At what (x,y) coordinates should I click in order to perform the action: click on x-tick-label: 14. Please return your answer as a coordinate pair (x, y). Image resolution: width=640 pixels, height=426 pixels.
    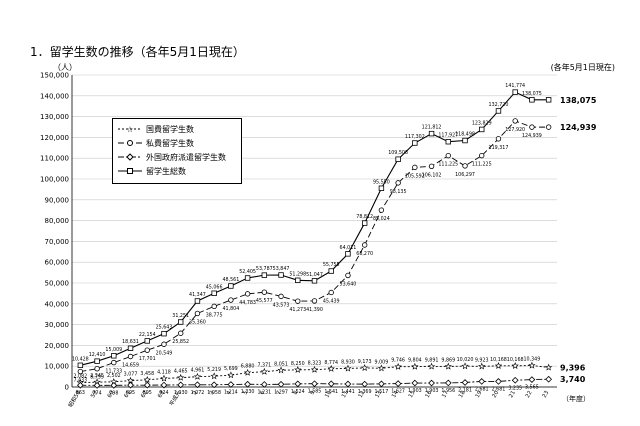
    Looking at the image, I should click on (395, 394).